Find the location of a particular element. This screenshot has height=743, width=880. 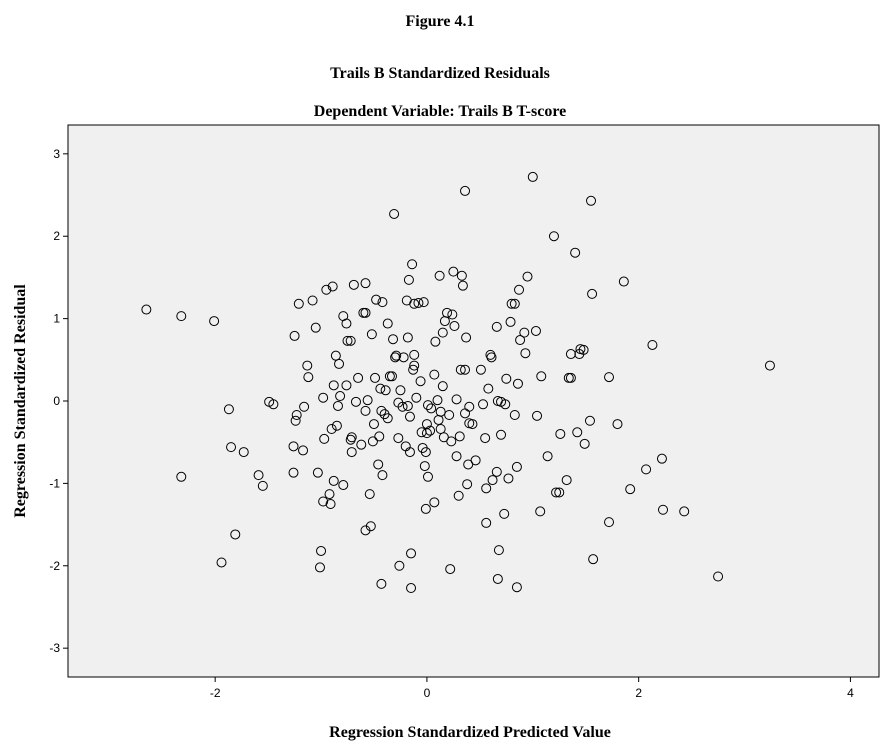

chart-title: Figure 4.1 is located at coordinates (439, 21).